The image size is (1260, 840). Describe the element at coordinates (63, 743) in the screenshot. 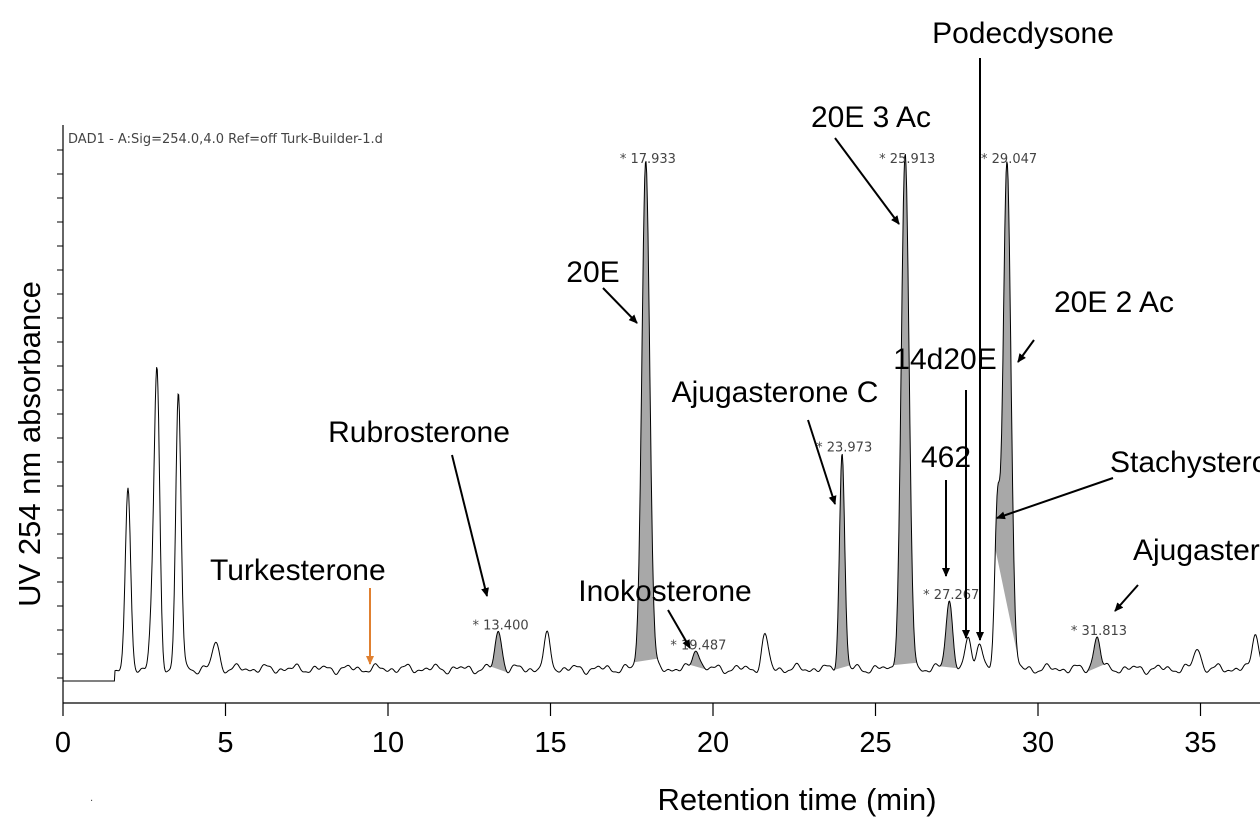

I see `x-tick-label: 0` at that location.